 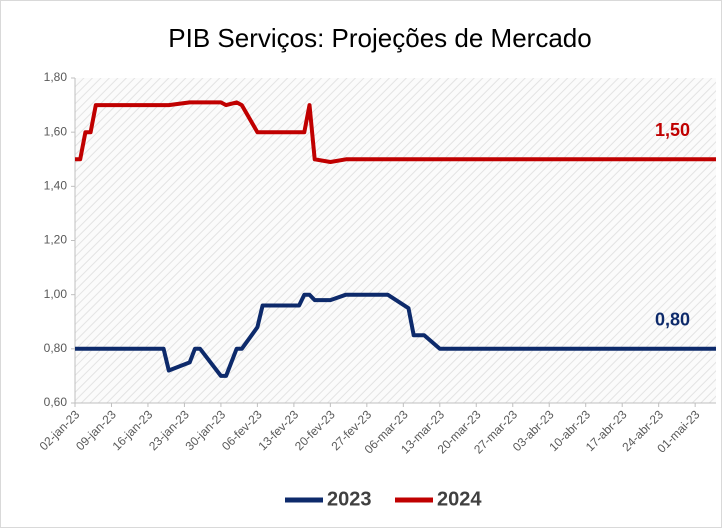 What do you see at coordinates (349, 499) in the screenshot?
I see `legend-label: 2023` at bounding box center [349, 499].